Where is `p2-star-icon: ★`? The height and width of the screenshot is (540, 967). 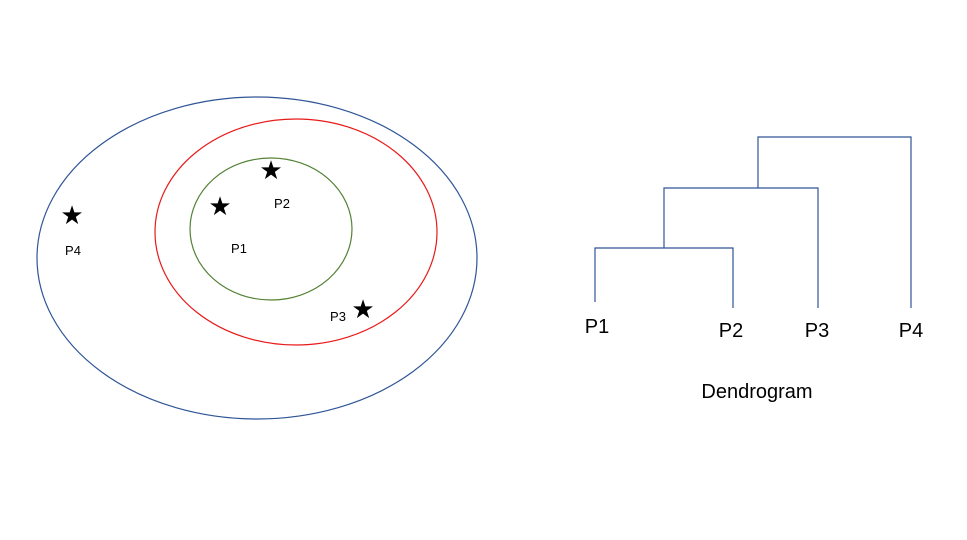 p2-star-icon: ★ is located at coordinates (270, 171).